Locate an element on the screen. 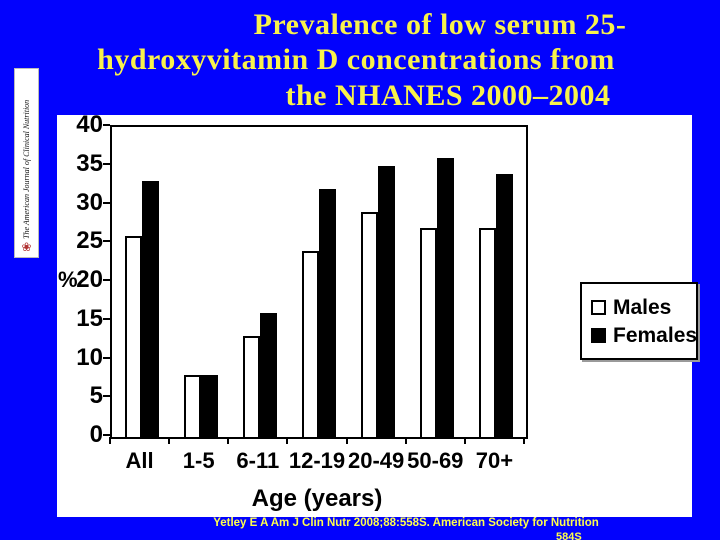  asn-flower-emblem-icon: ❀ is located at coordinates (26, 247).